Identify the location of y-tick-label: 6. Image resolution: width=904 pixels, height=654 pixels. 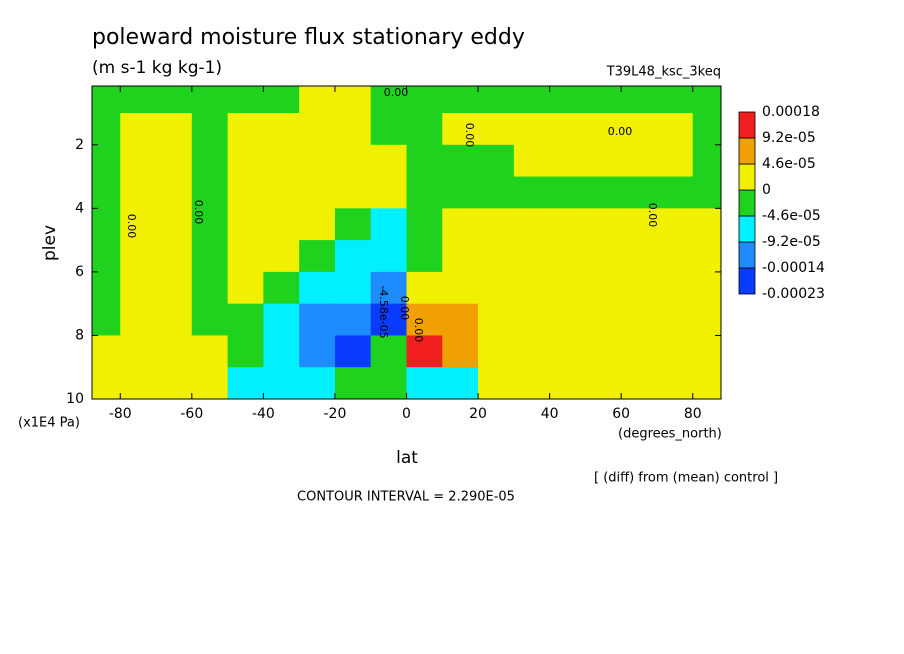
(79, 272).